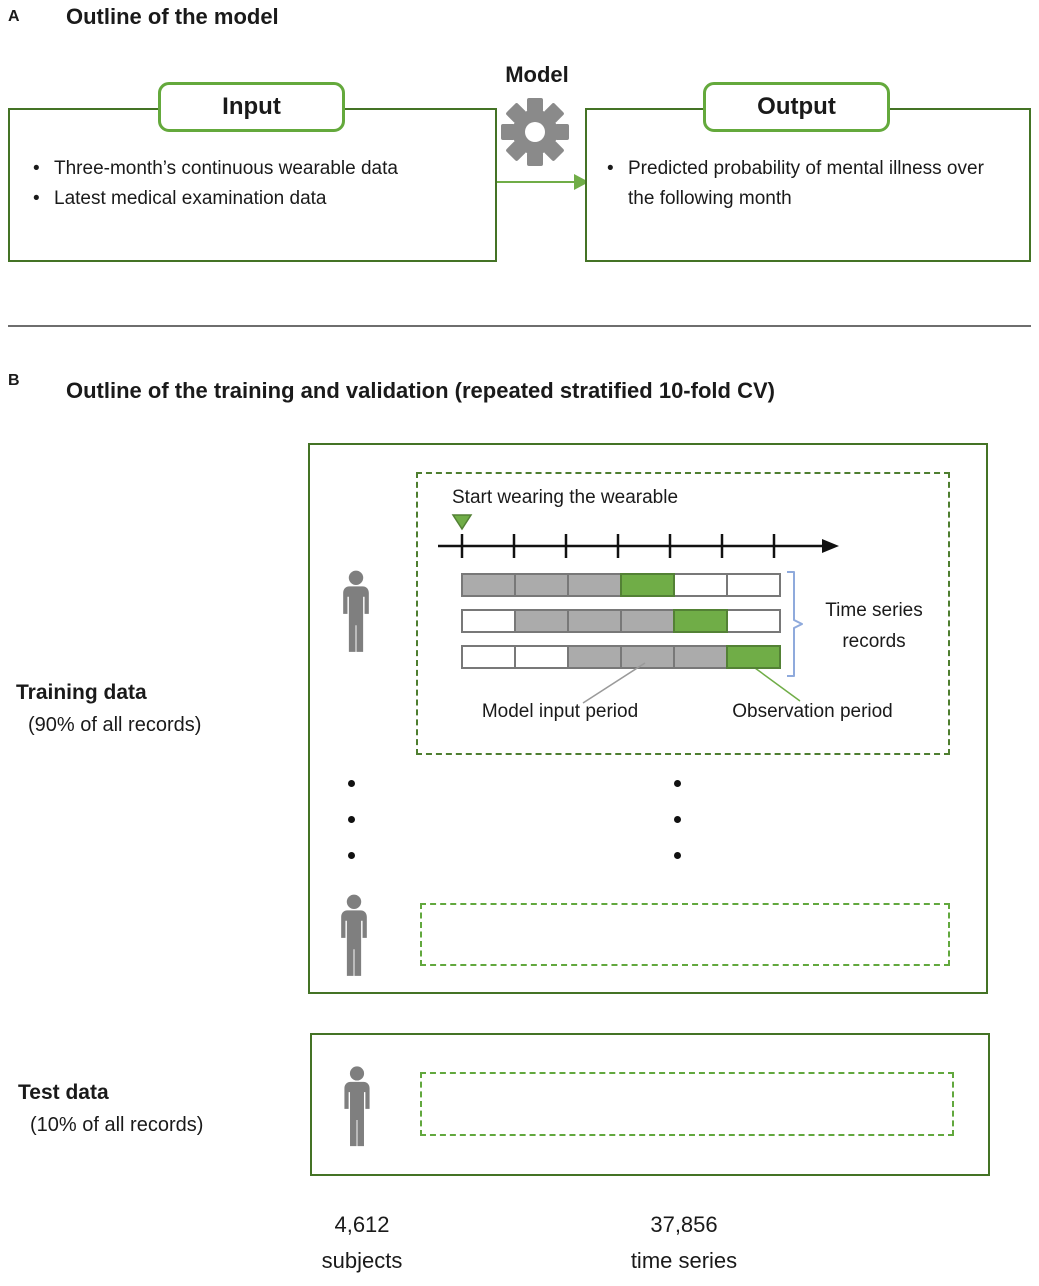  What do you see at coordinates (535, 132) in the screenshot?
I see `gear-icon` at bounding box center [535, 132].